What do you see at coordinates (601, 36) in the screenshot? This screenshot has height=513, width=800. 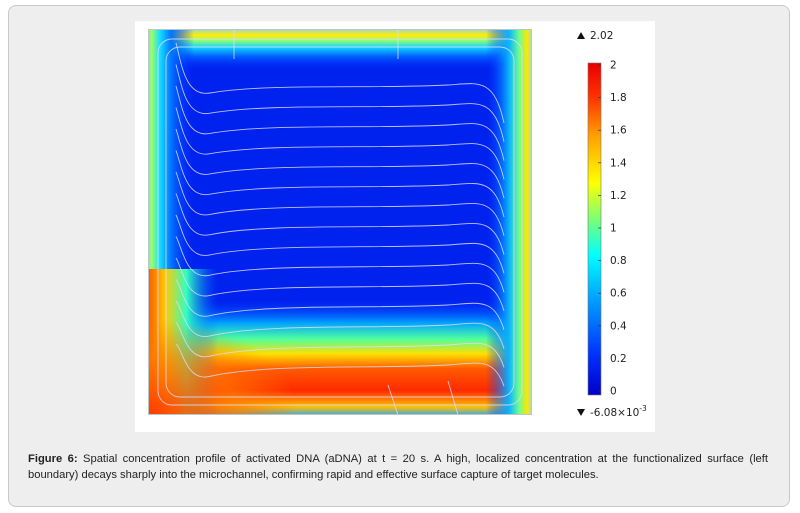 I see `colorbar-max-label: 2.02` at bounding box center [601, 36].